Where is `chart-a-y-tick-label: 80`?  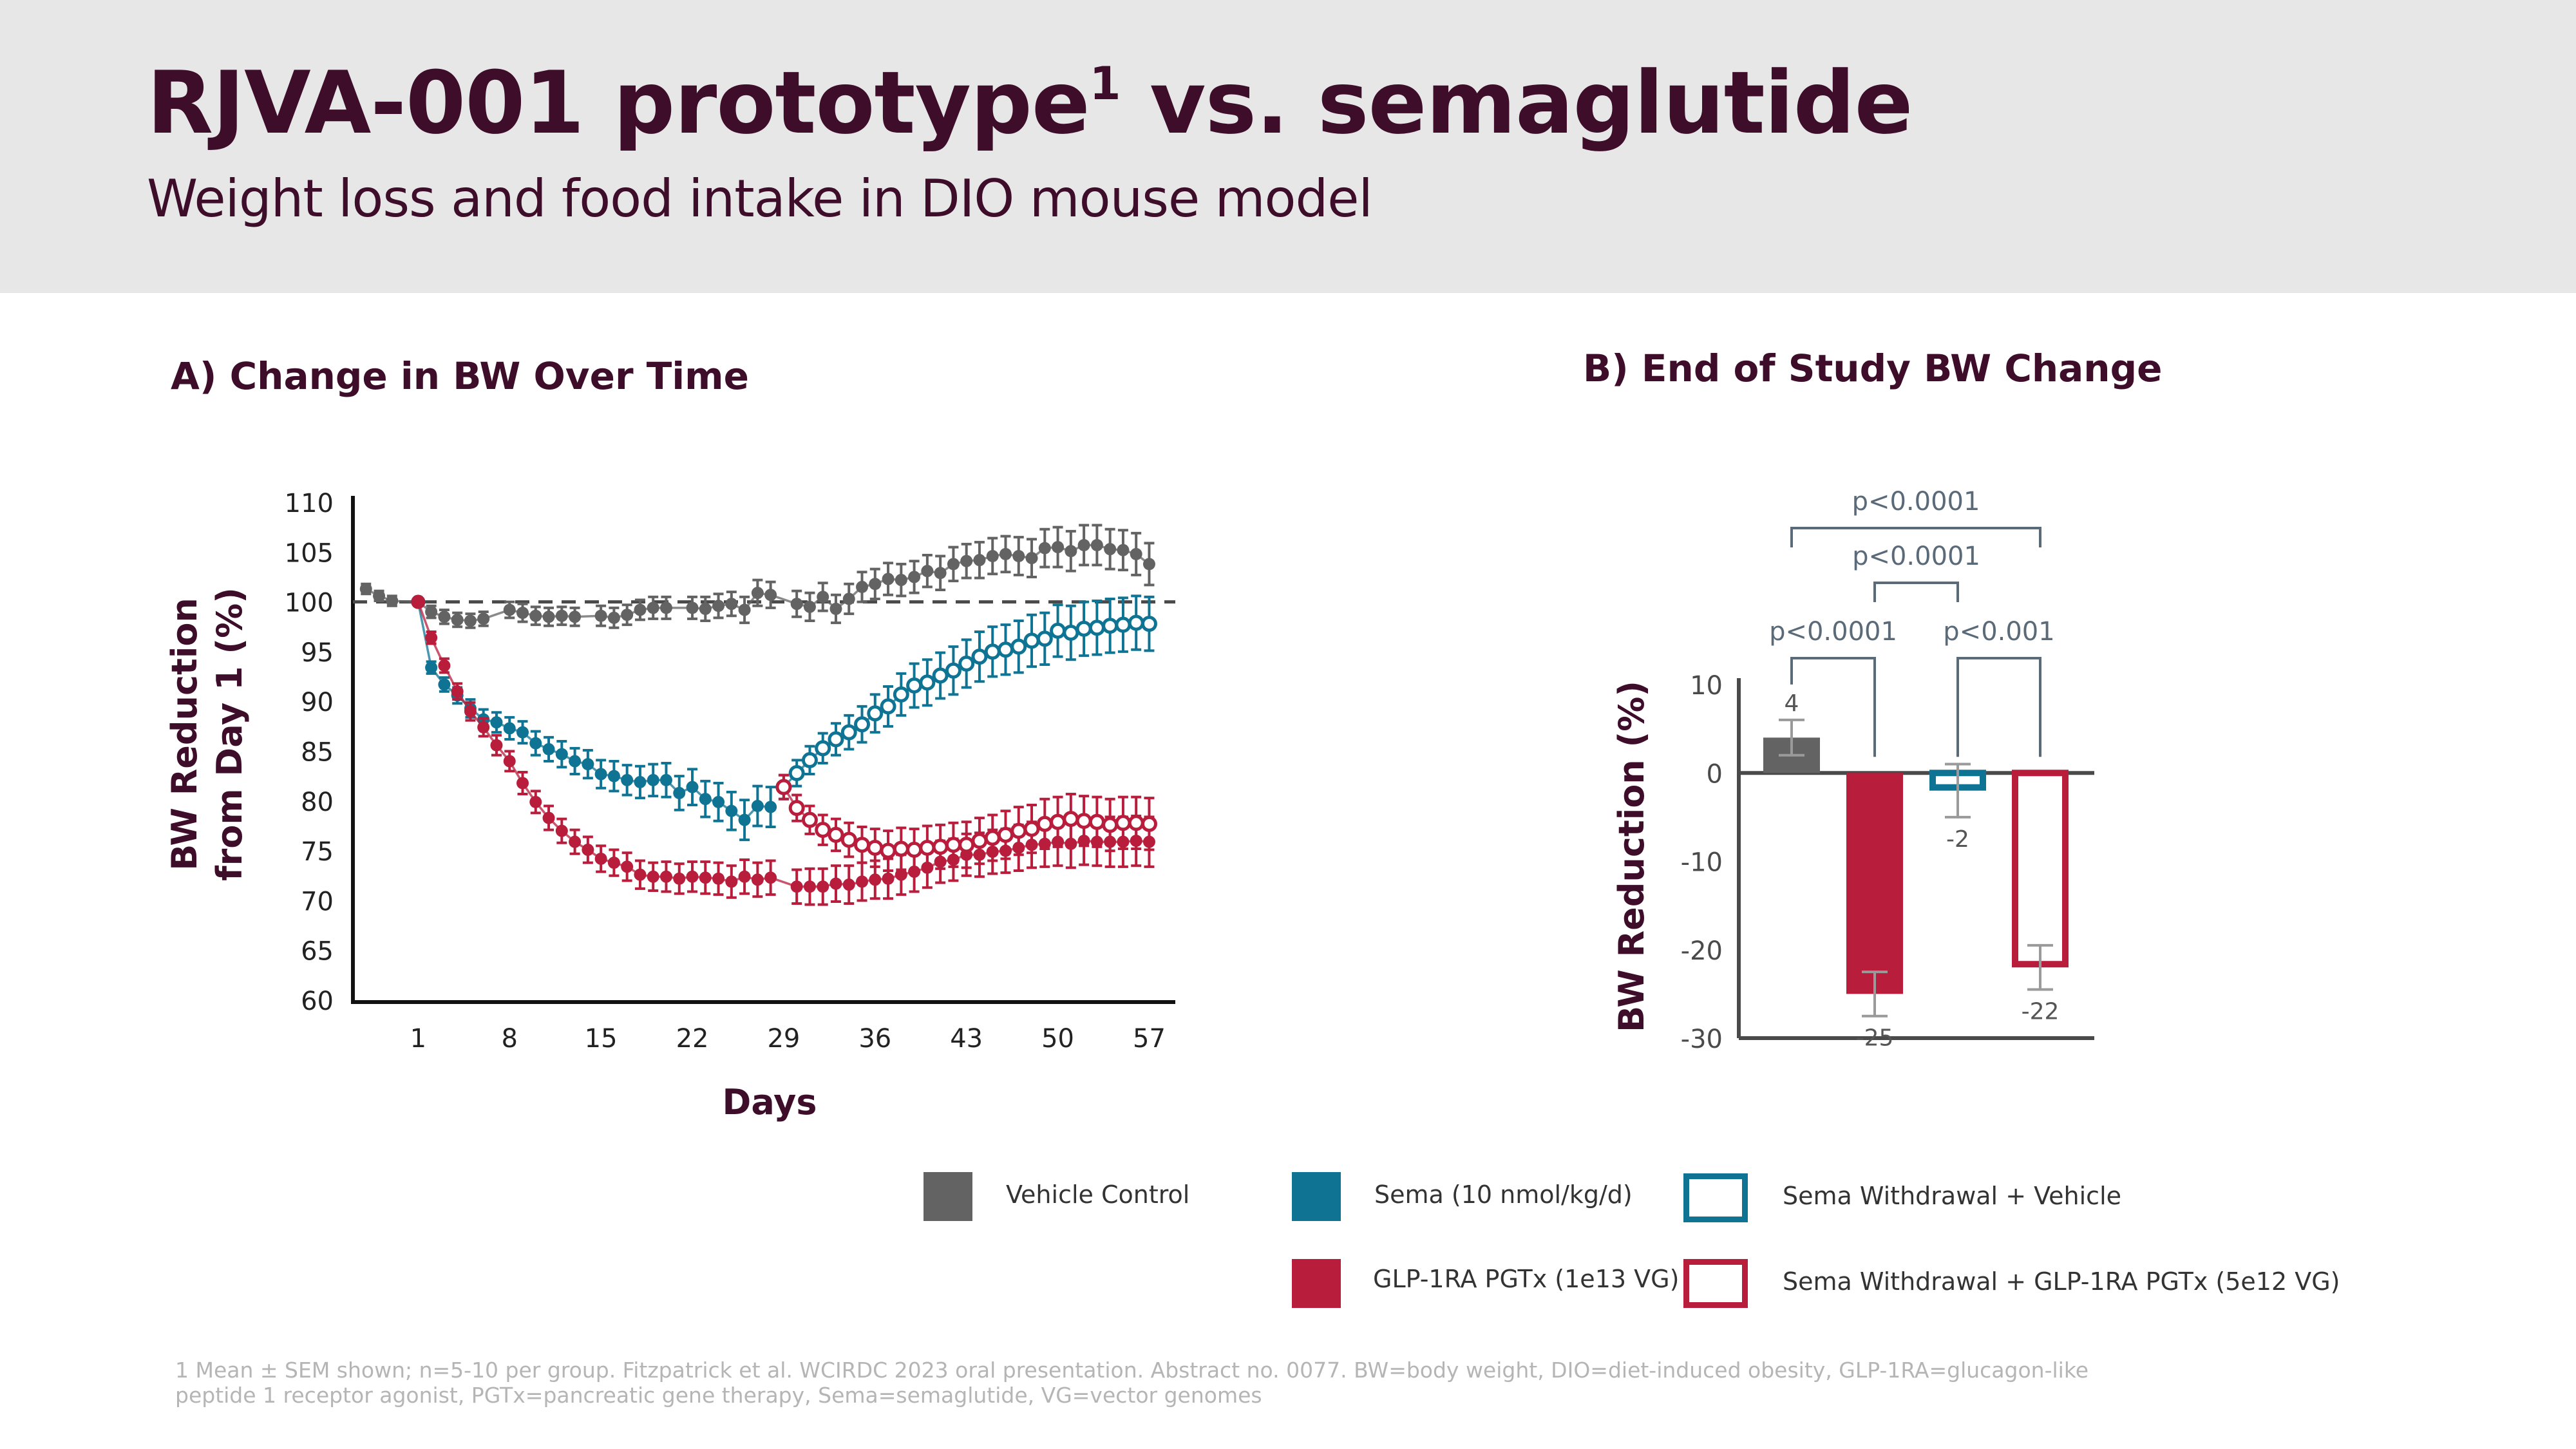 chart-a-y-tick-label: 80 is located at coordinates (318, 803).